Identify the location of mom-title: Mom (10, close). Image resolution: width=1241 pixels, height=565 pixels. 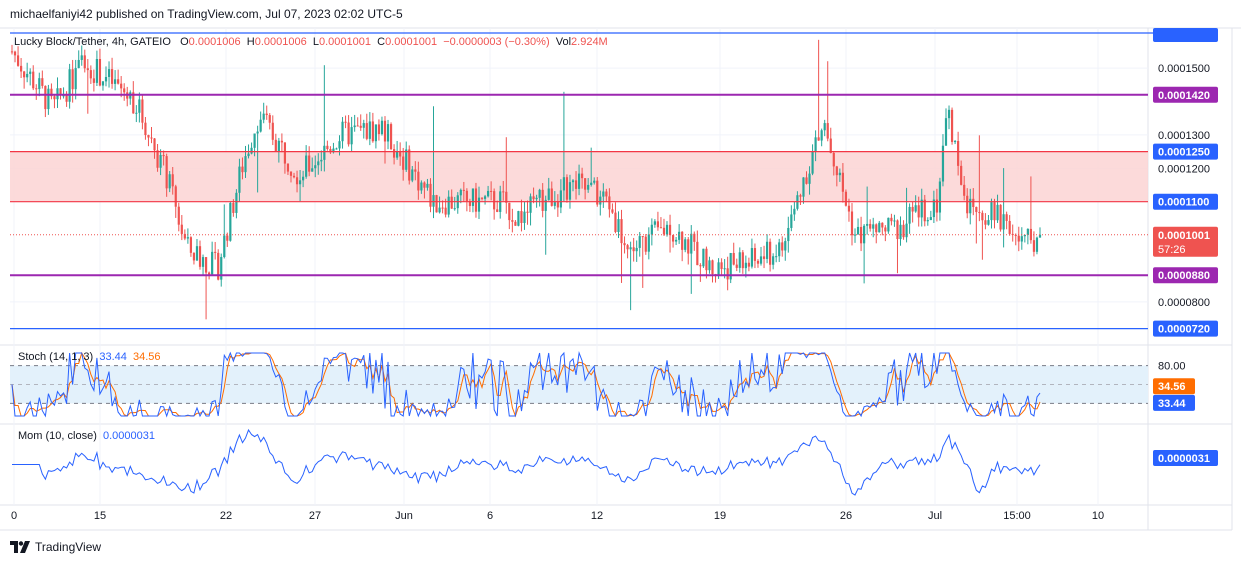
(57, 436).